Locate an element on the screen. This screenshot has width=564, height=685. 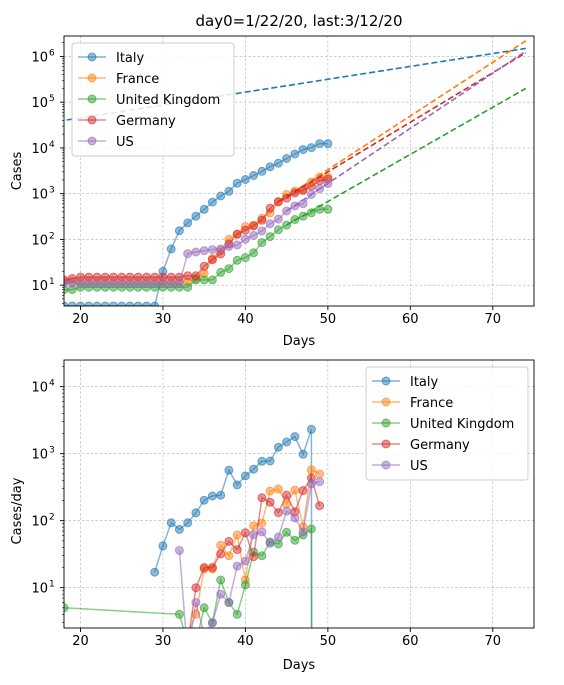
top-chart-ytick-label-4: 10 is located at coordinates (39, 103).